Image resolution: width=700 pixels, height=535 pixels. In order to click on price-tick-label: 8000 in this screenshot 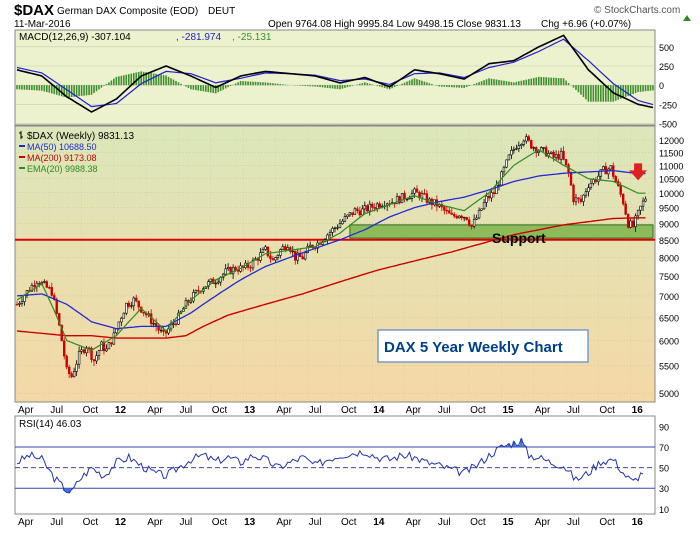, I will do `click(669, 258)`.